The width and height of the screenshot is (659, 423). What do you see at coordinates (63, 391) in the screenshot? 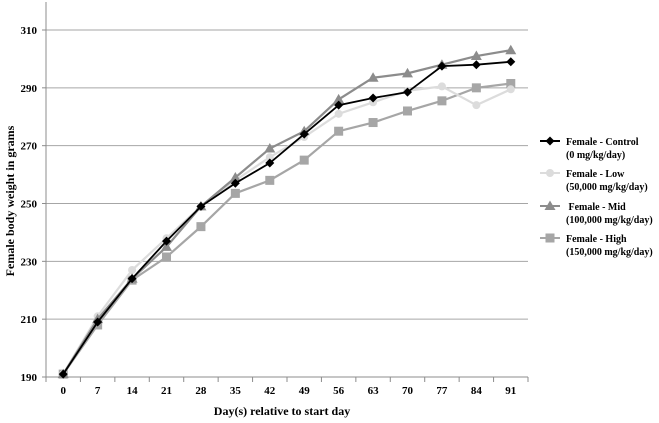
I see `x-tick-label: 0` at bounding box center [63, 391].